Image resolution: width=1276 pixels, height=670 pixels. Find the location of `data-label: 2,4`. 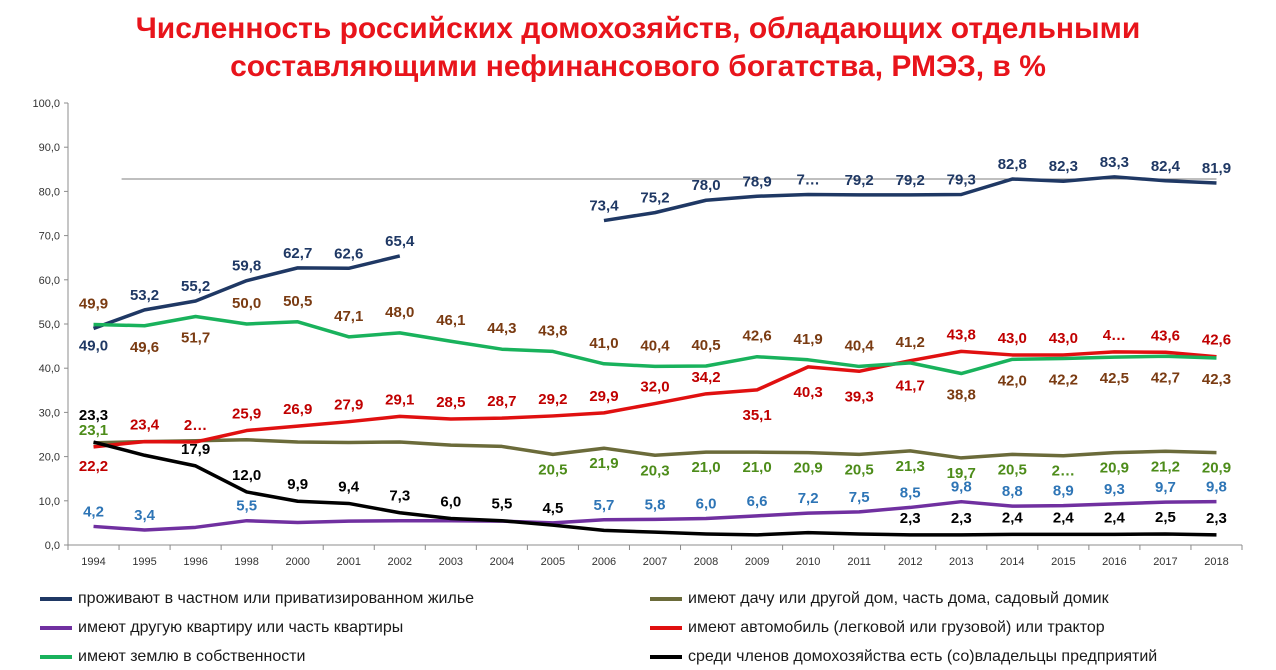

data-label: 2,4 is located at coordinates (1115, 517).